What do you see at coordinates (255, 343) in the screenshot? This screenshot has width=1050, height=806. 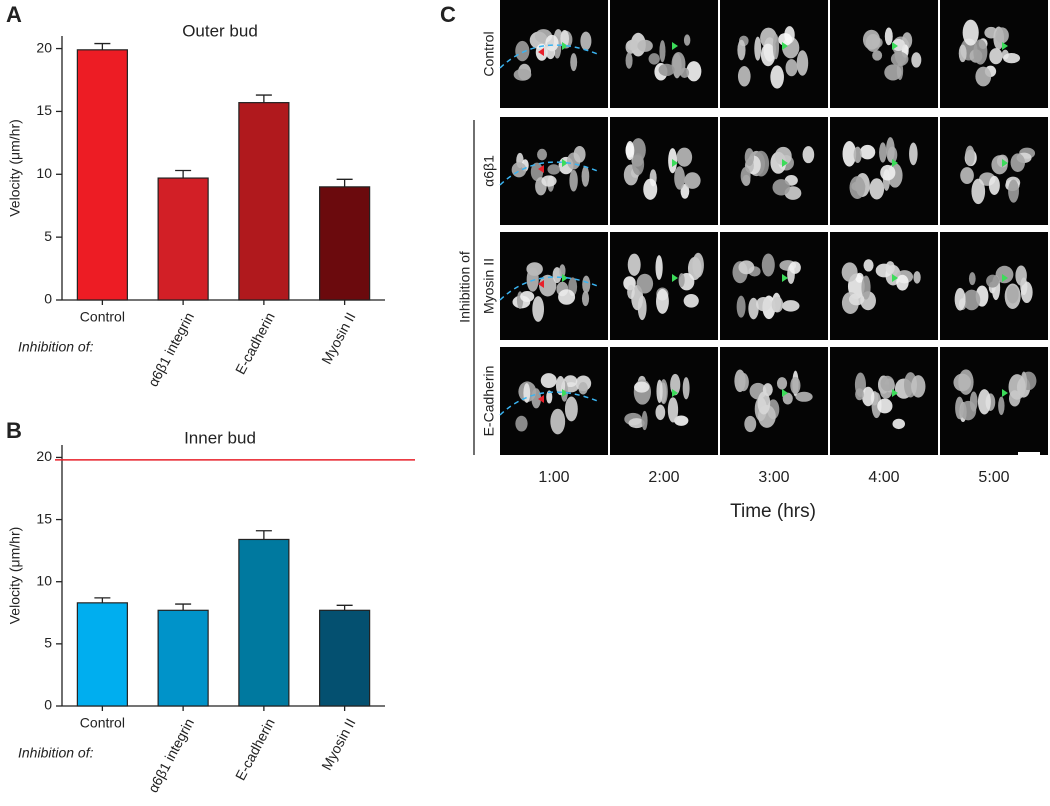 I see `x-tick-label: E-cadherin` at bounding box center [255, 343].